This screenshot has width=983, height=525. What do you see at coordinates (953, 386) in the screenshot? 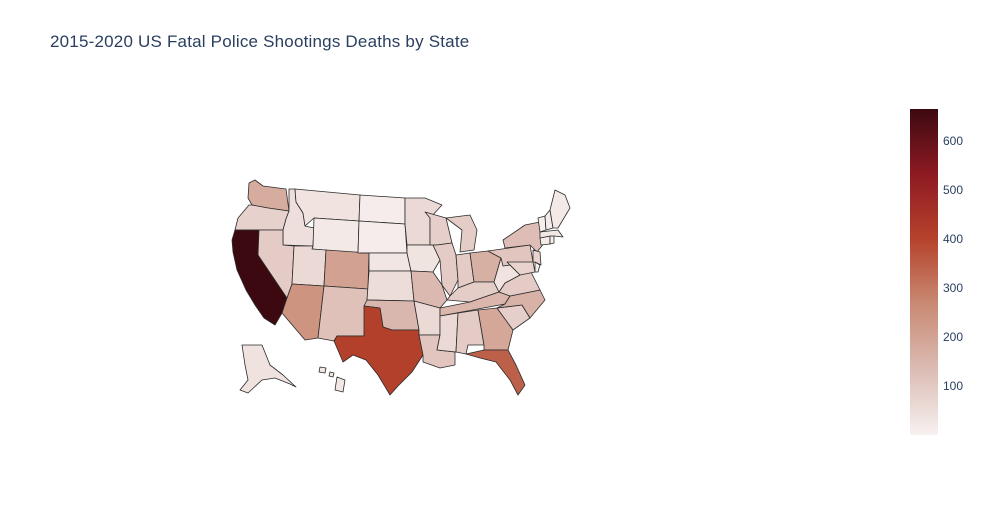
I see `colorbar-tick-label: 100` at bounding box center [953, 386].